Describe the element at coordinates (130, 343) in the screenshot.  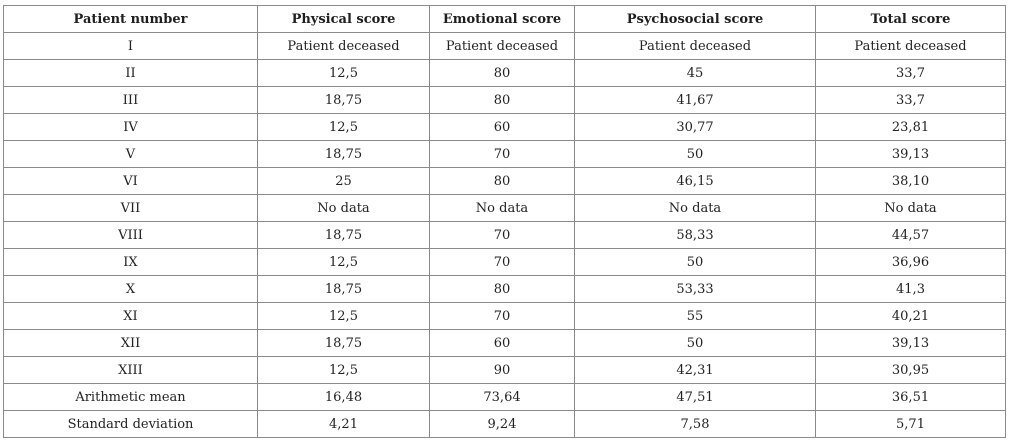
I see `patient-number-cell: XII` at that location.